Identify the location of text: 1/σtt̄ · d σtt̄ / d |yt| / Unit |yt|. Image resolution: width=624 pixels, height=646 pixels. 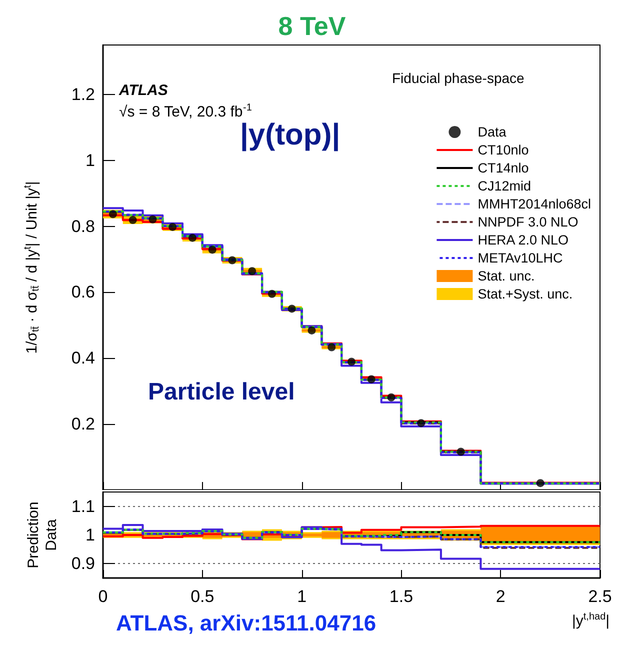
(32, 267).